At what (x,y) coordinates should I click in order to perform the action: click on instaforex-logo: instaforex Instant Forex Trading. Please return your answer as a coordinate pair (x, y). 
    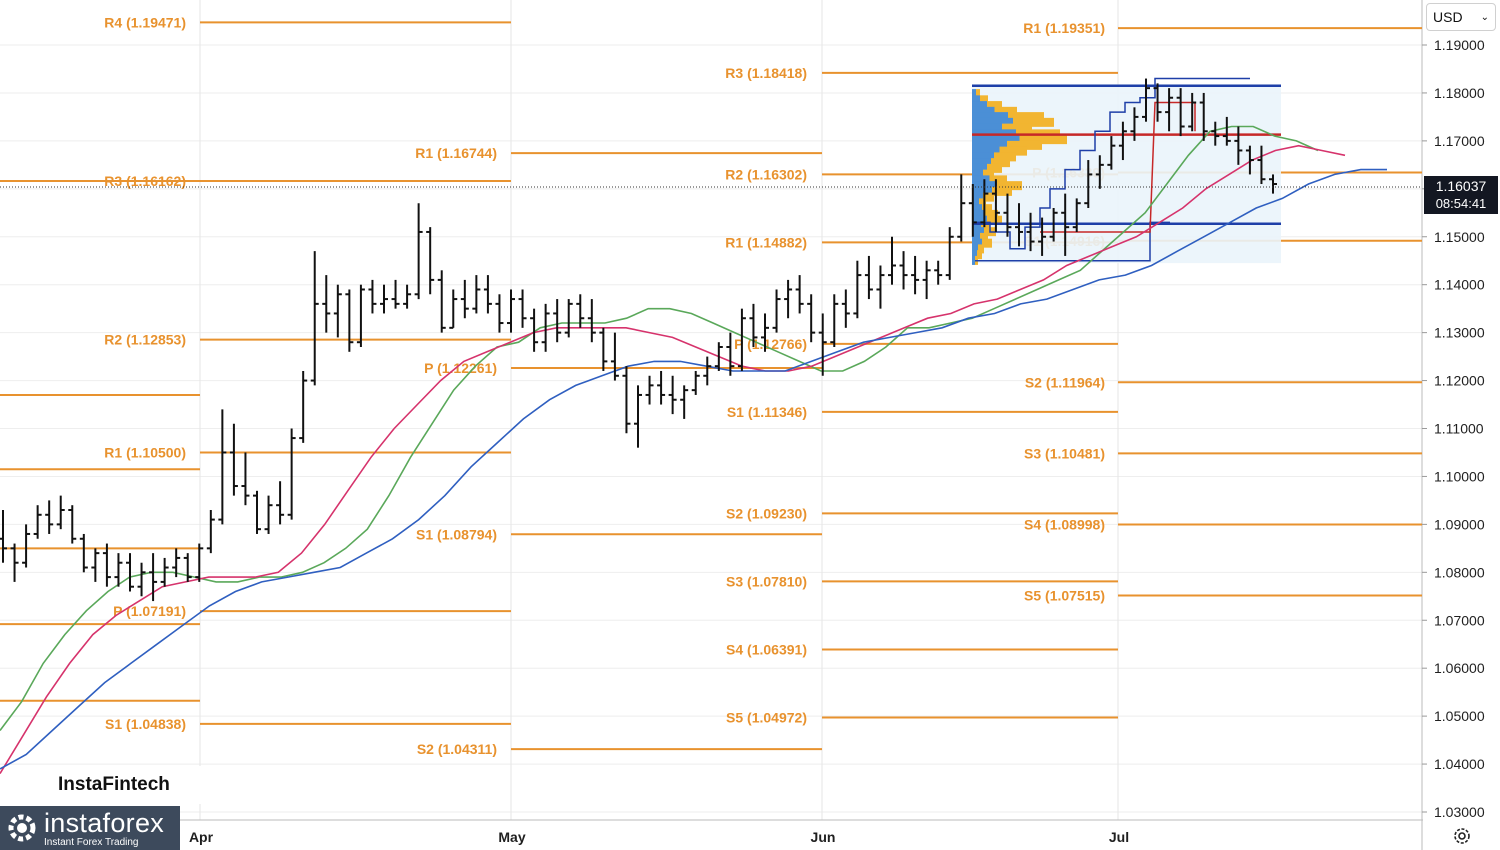
    Looking at the image, I should click on (90, 828).